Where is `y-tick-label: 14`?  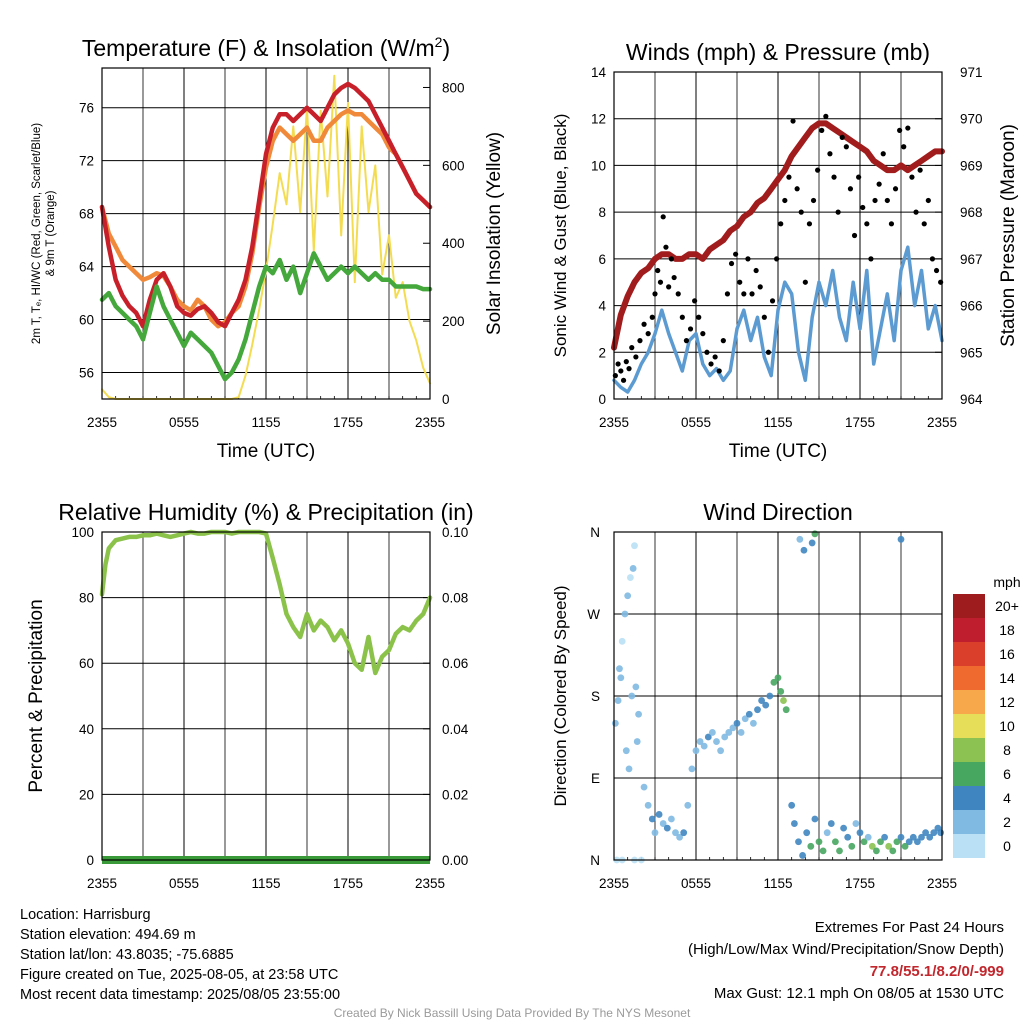
y-tick-label: 14 is located at coordinates (599, 72).